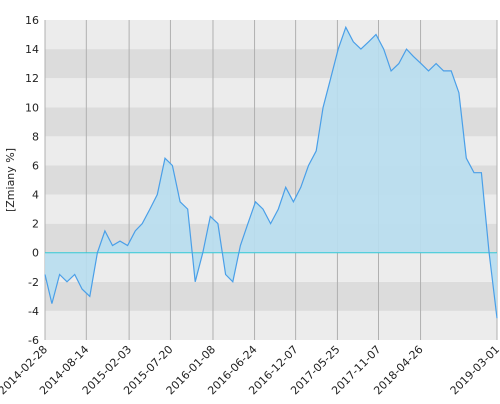 The image size is (500, 404). I want to click on y-tick-label: 6, so click(35, 165).